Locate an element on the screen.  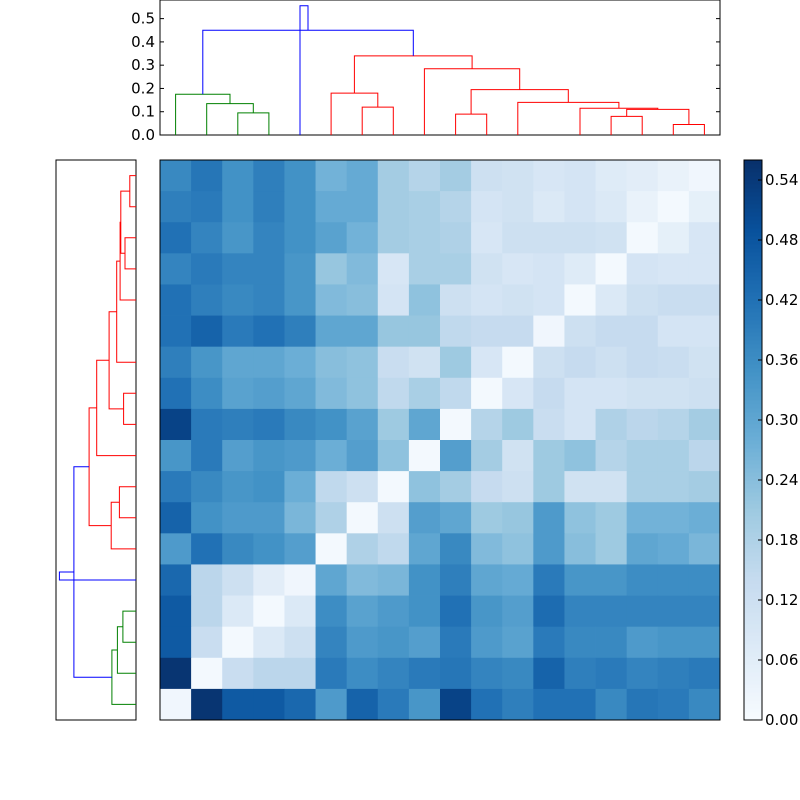
top-dendrogram-ytick-label: 0.3 is located at coordinates (143, 65).